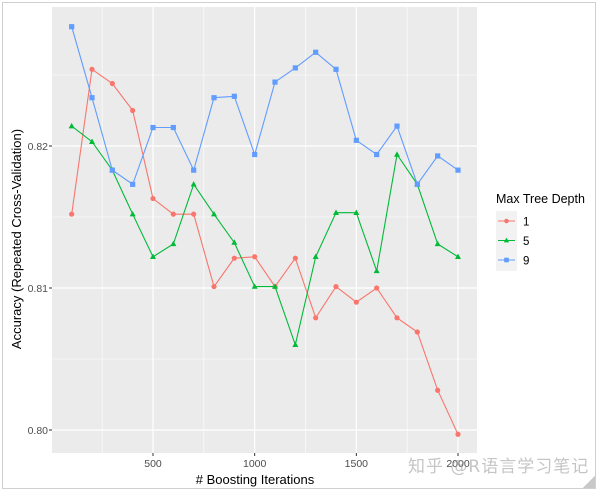 This screenshot has height=494, width=600. What do you see at coordinates (38, 431) in the screenshot?
I see `y-tick-label: 0.80` at bounding box center [38, 431].